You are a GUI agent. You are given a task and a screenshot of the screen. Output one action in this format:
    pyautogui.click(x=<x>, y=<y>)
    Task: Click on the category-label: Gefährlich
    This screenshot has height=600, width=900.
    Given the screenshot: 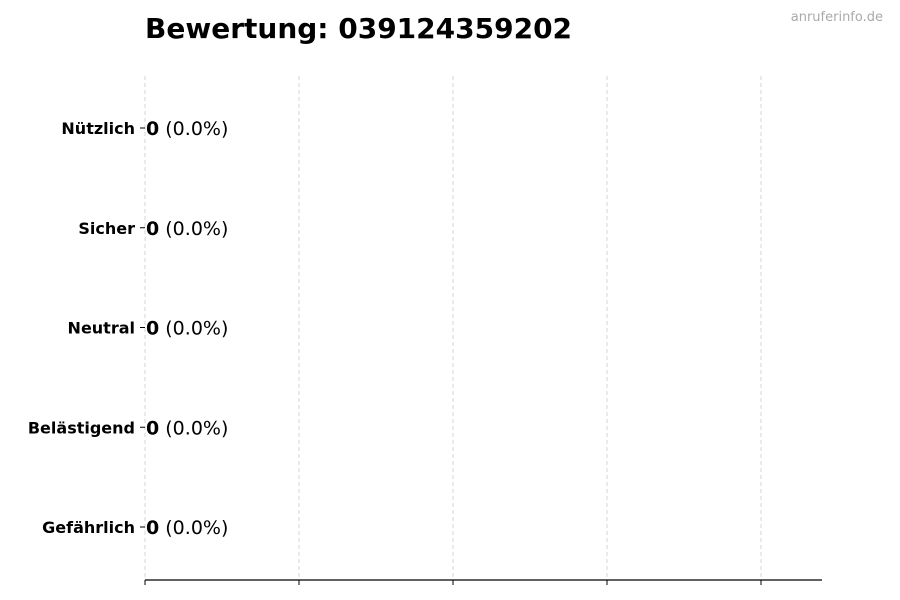 What is the action you would take?
    pyautogui.click(x=88, y=527)
    